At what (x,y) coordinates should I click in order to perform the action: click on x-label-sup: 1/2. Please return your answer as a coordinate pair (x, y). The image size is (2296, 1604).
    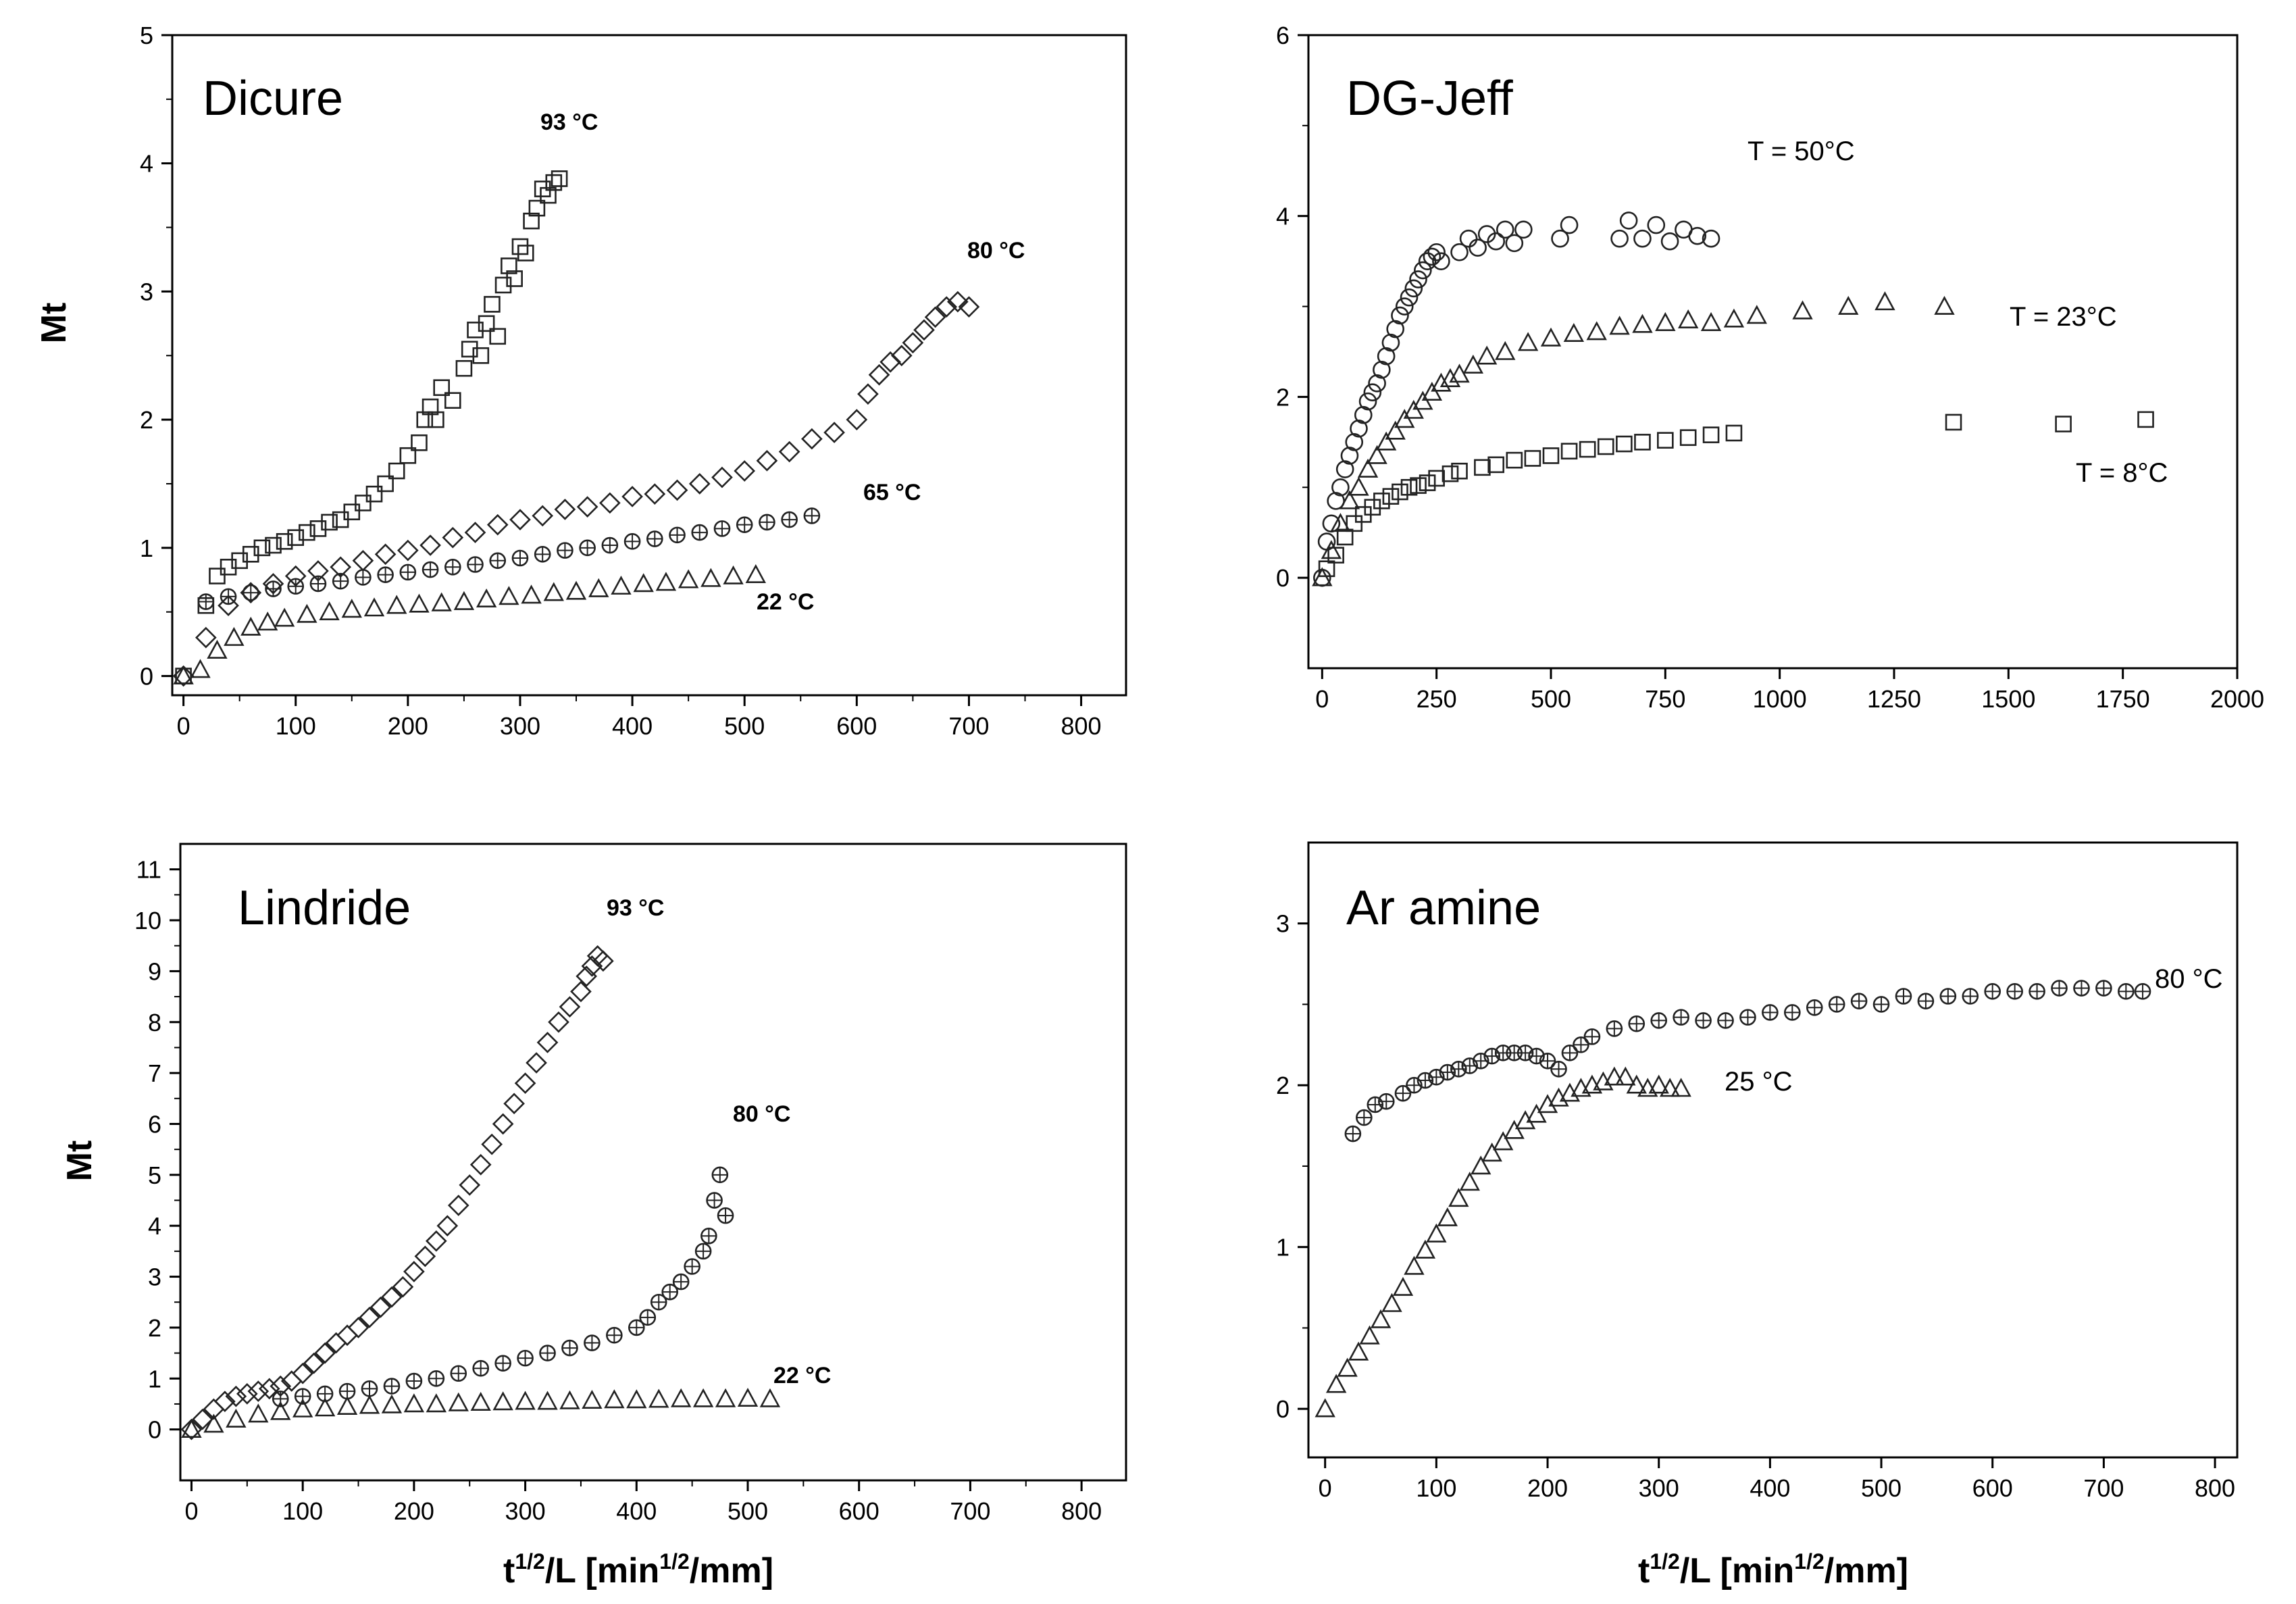
    Looking at the image, I should click on (529, 1561).